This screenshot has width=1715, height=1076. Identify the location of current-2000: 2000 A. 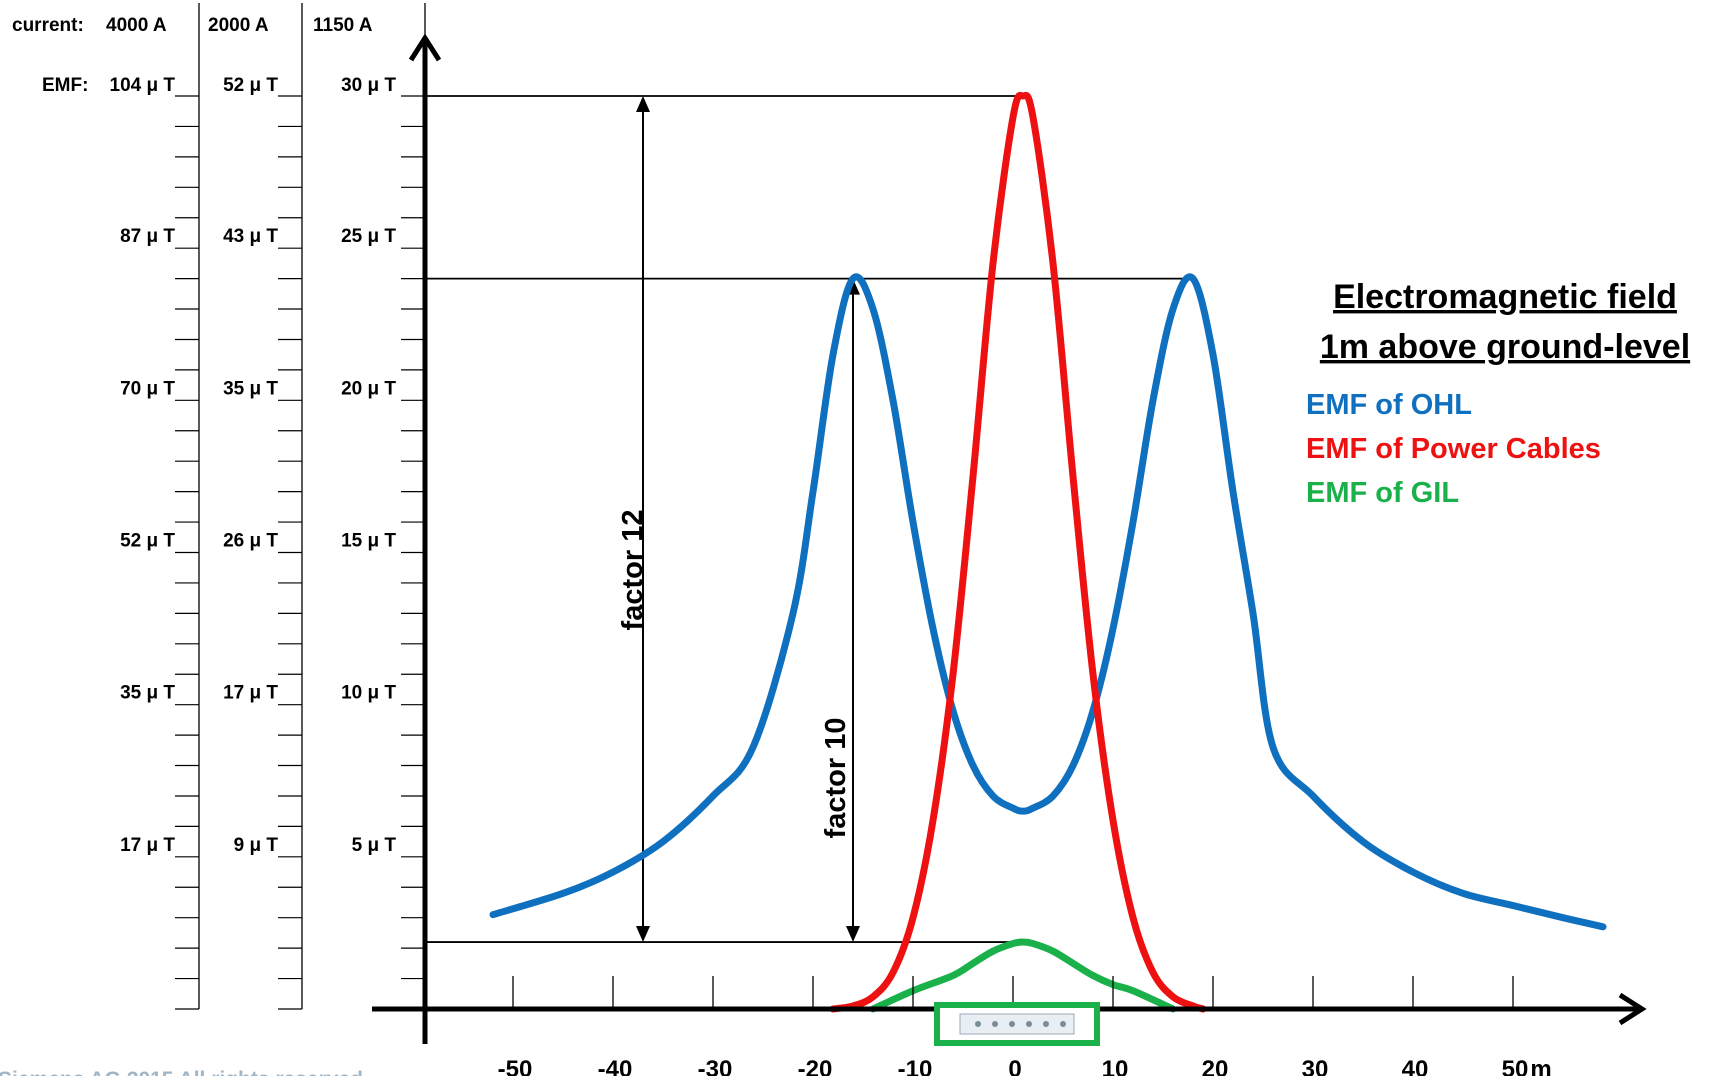
(238, 25).